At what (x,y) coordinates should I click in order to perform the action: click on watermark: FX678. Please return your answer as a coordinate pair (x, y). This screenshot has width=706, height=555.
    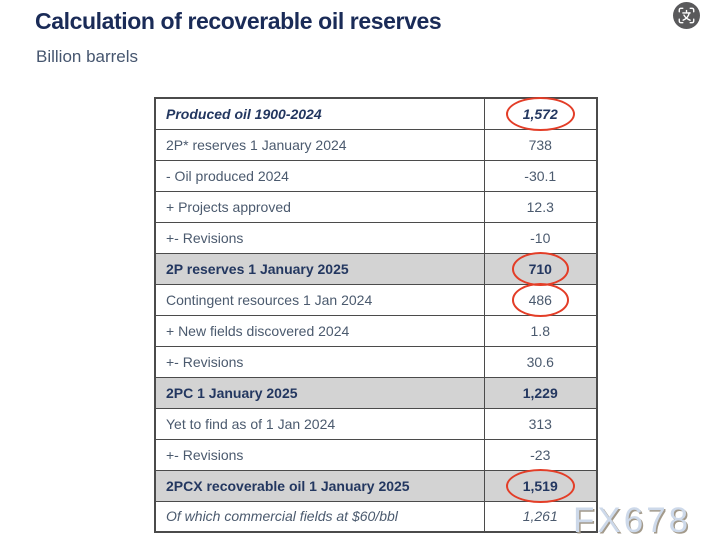
    Looking at the image, I should click on (632, 520).